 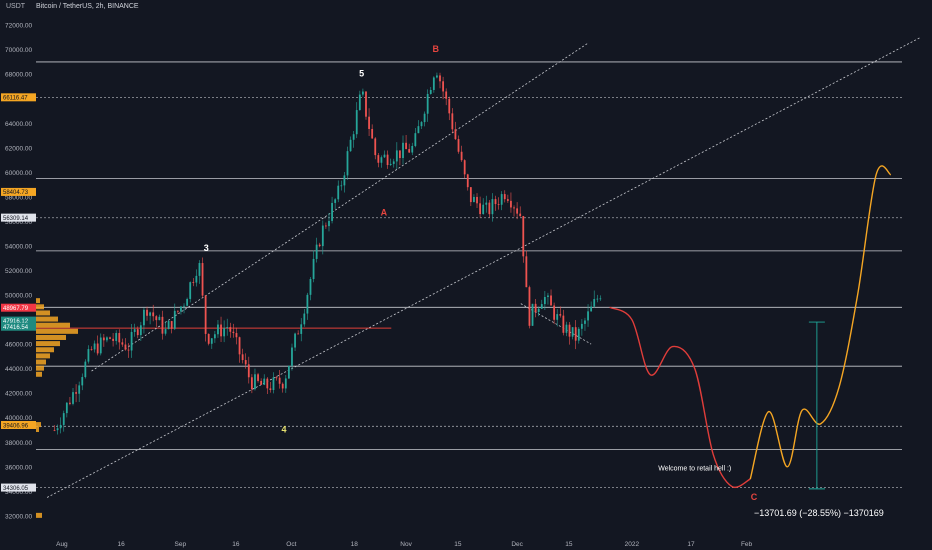 What do you see at coordinates (18, 516) in the screenshot?
I see `y-tick-label: 32000.00` at bounding box center [18, 516].